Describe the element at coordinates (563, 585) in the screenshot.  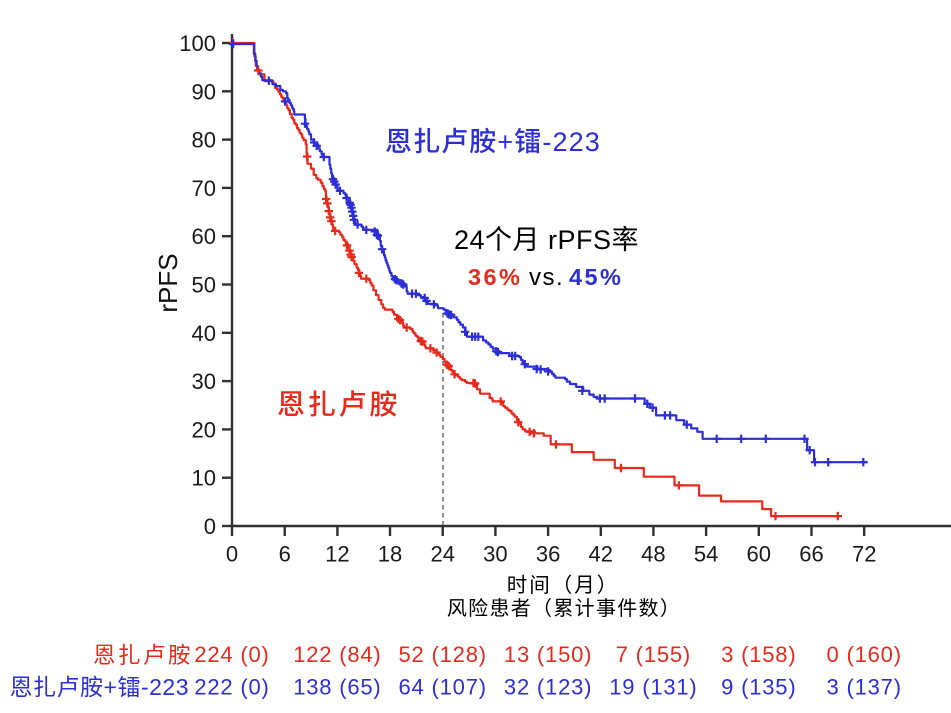
I see `svg-text: 时间（月）` at that location.